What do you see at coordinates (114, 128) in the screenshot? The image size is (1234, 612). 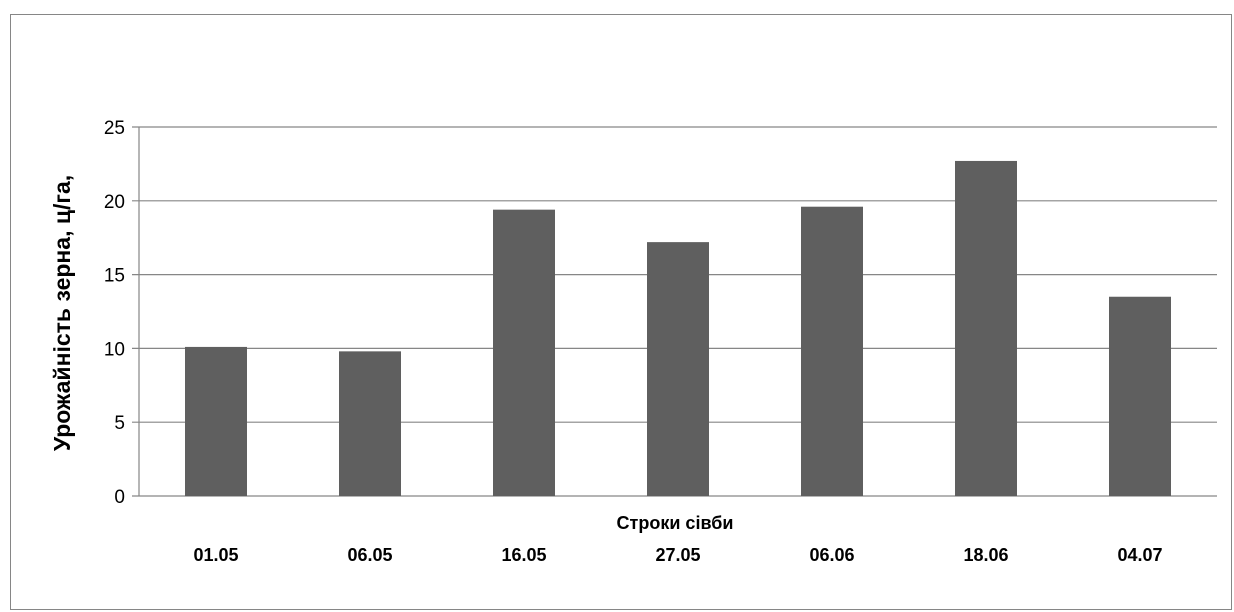 I see `y-tick-label: 25` at bounding box center [114, 128].